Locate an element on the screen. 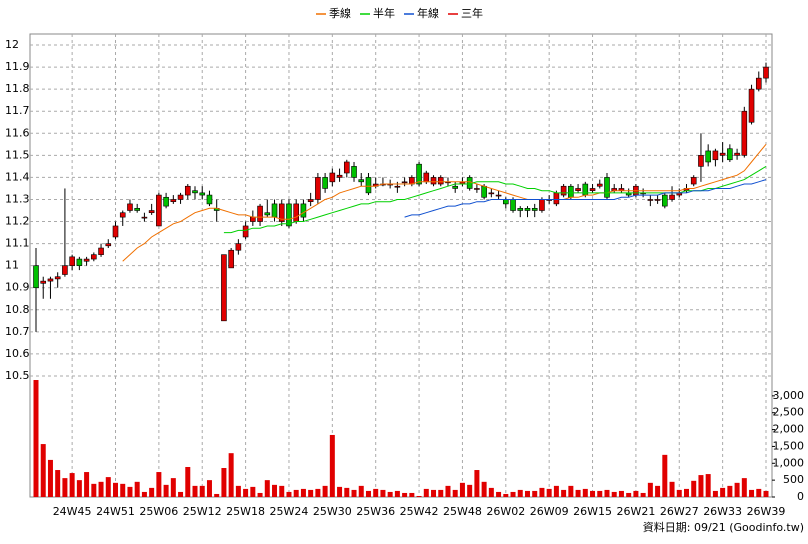  y-tick-label: 10.5 is located at coordinates (17, 375).